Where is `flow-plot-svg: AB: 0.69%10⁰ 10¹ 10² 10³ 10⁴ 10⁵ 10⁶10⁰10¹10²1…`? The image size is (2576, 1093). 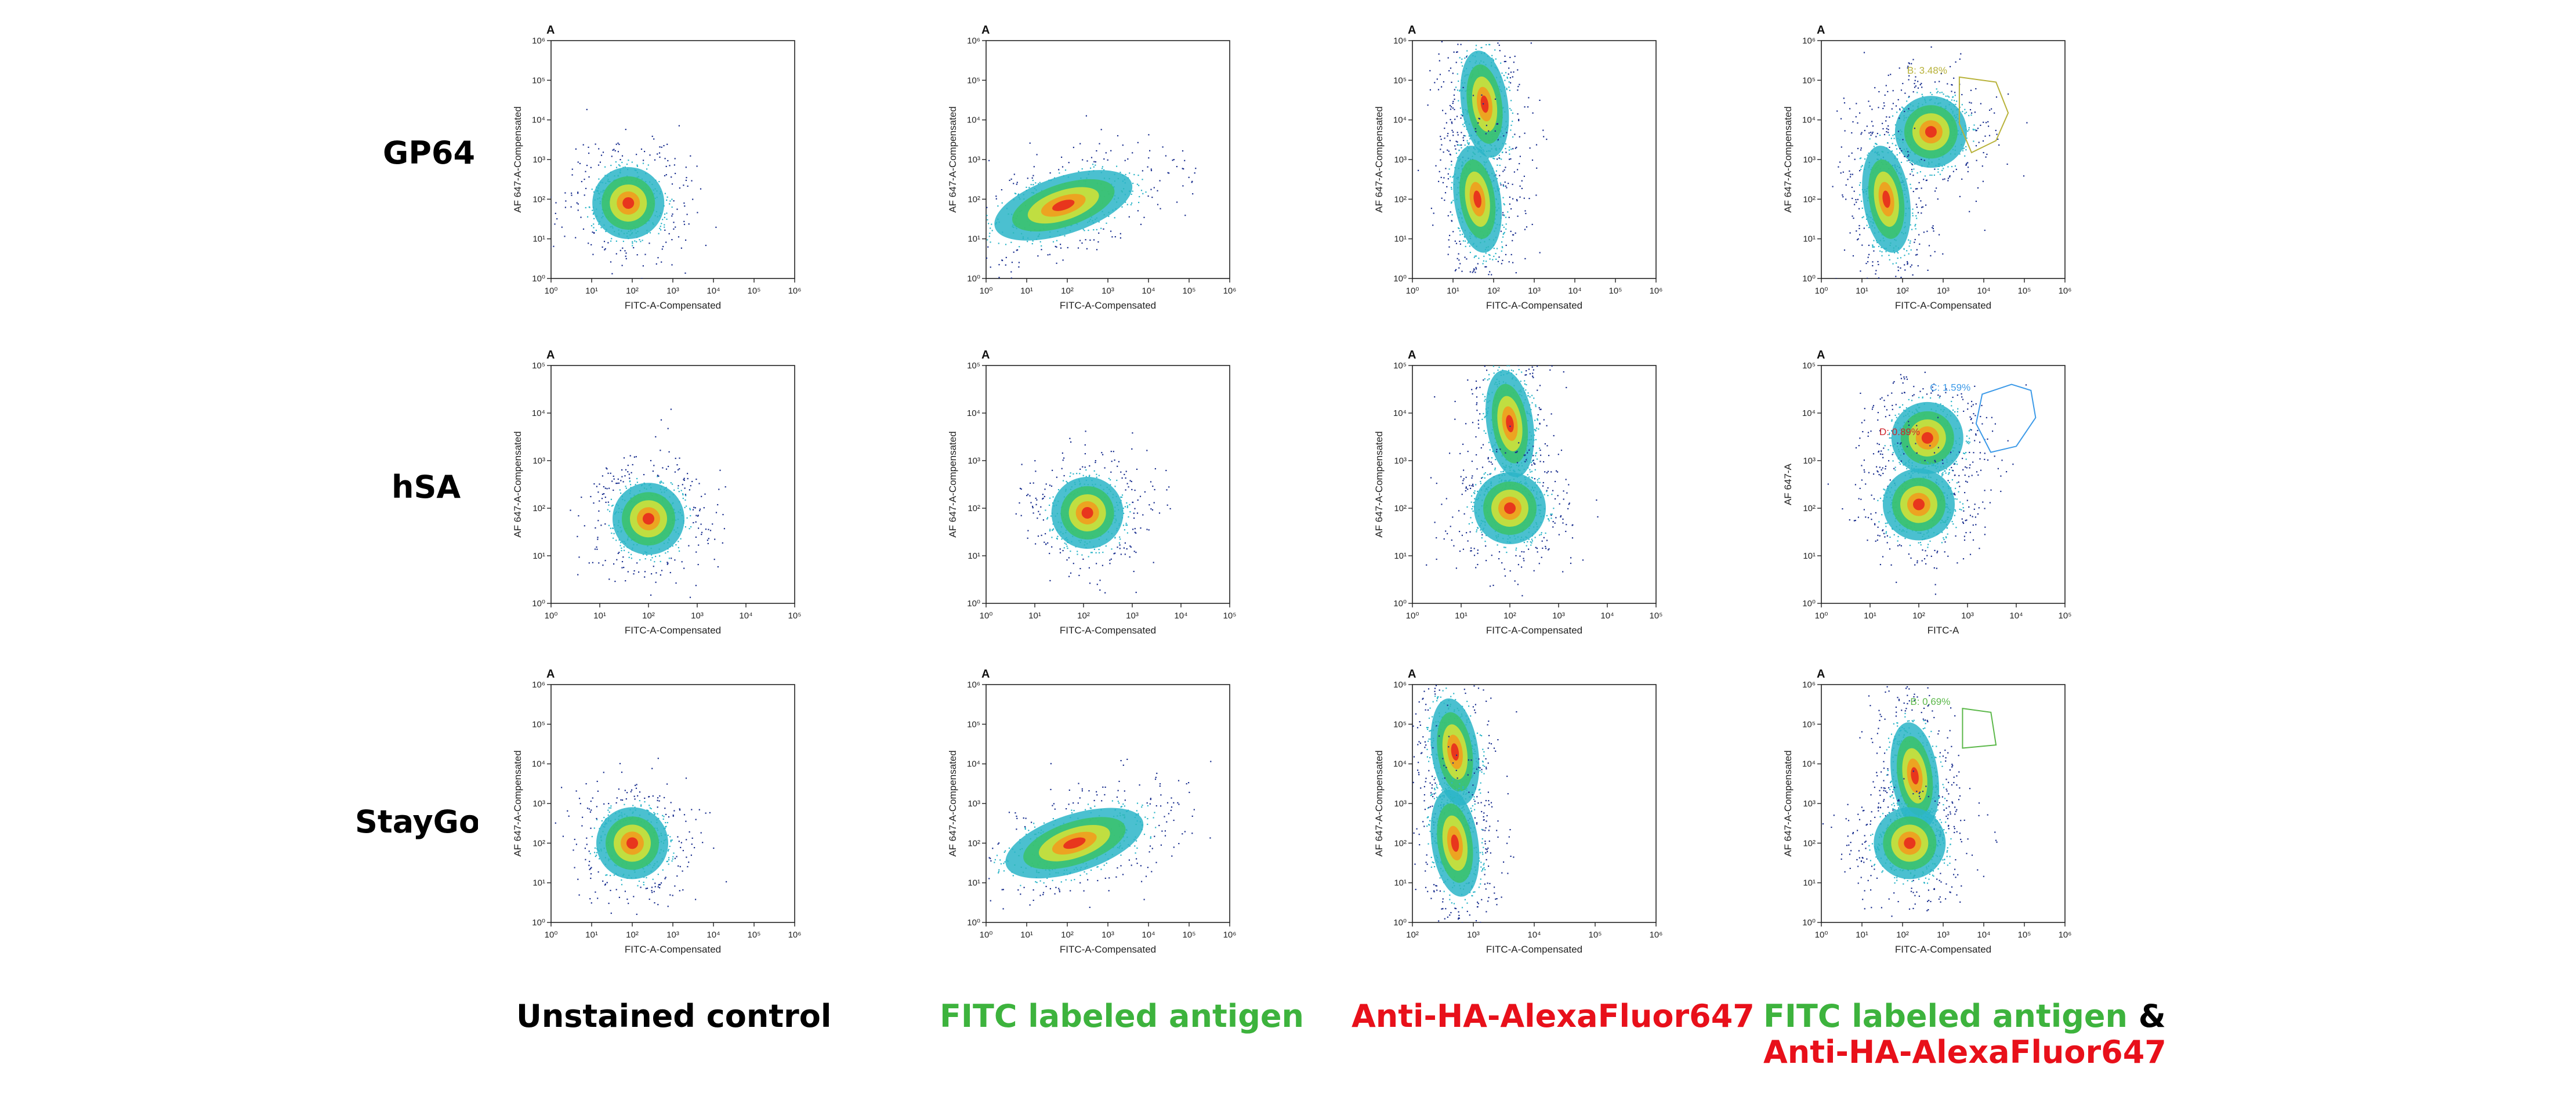 flow-plot-svg: AB: 0.69%10⁰ 10¹ 10² 10³ 10⁴ 10⁵ 10⁶10⁰10¹10²1… is located at coordinates (1927, 812).